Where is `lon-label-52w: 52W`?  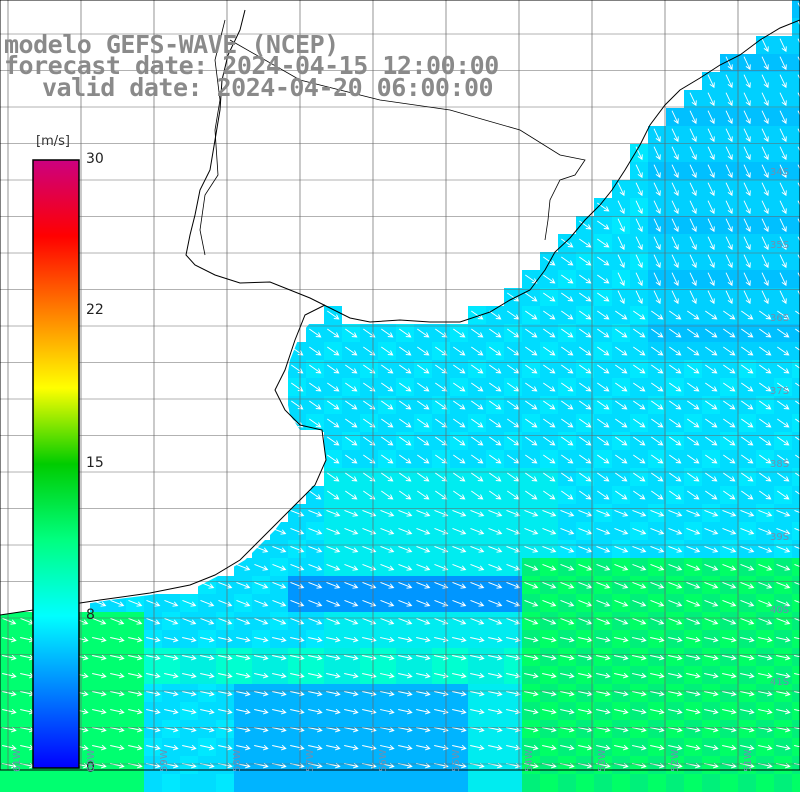
lon-label-52w: 52W is located at coordinates (675, 760).